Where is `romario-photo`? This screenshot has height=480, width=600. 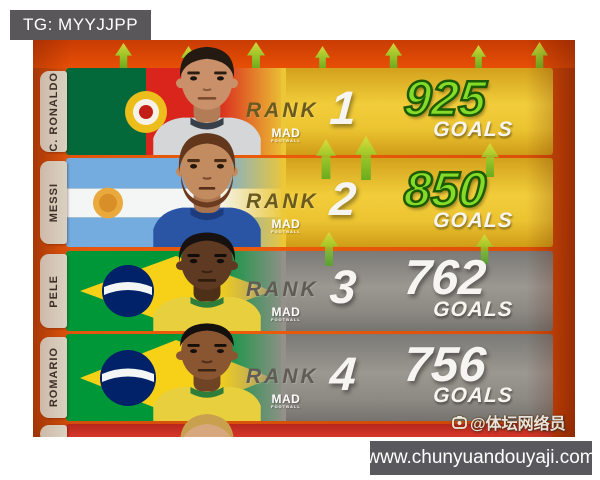
romario-photo is located at coordinates (207, 369).